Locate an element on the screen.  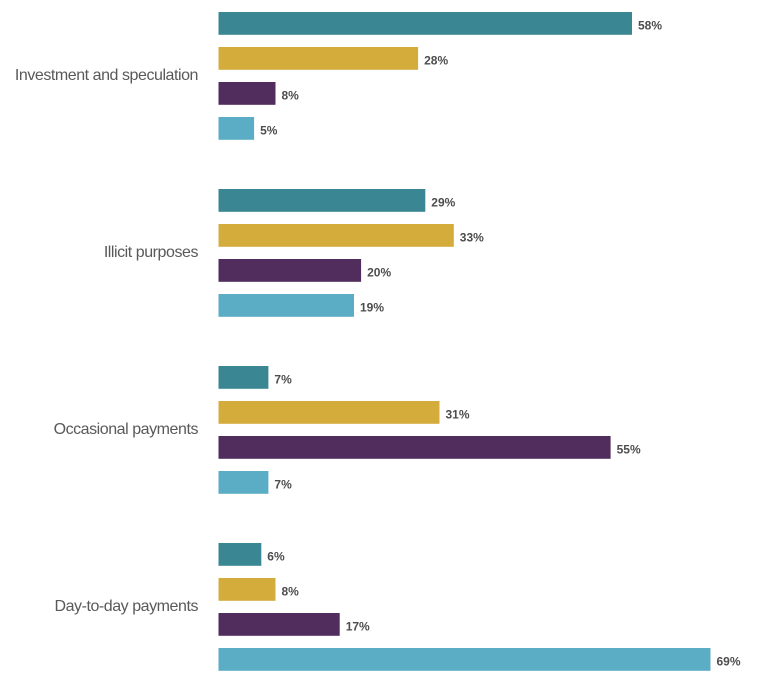
svg-text: 31% is located at coordinates (458, 414).